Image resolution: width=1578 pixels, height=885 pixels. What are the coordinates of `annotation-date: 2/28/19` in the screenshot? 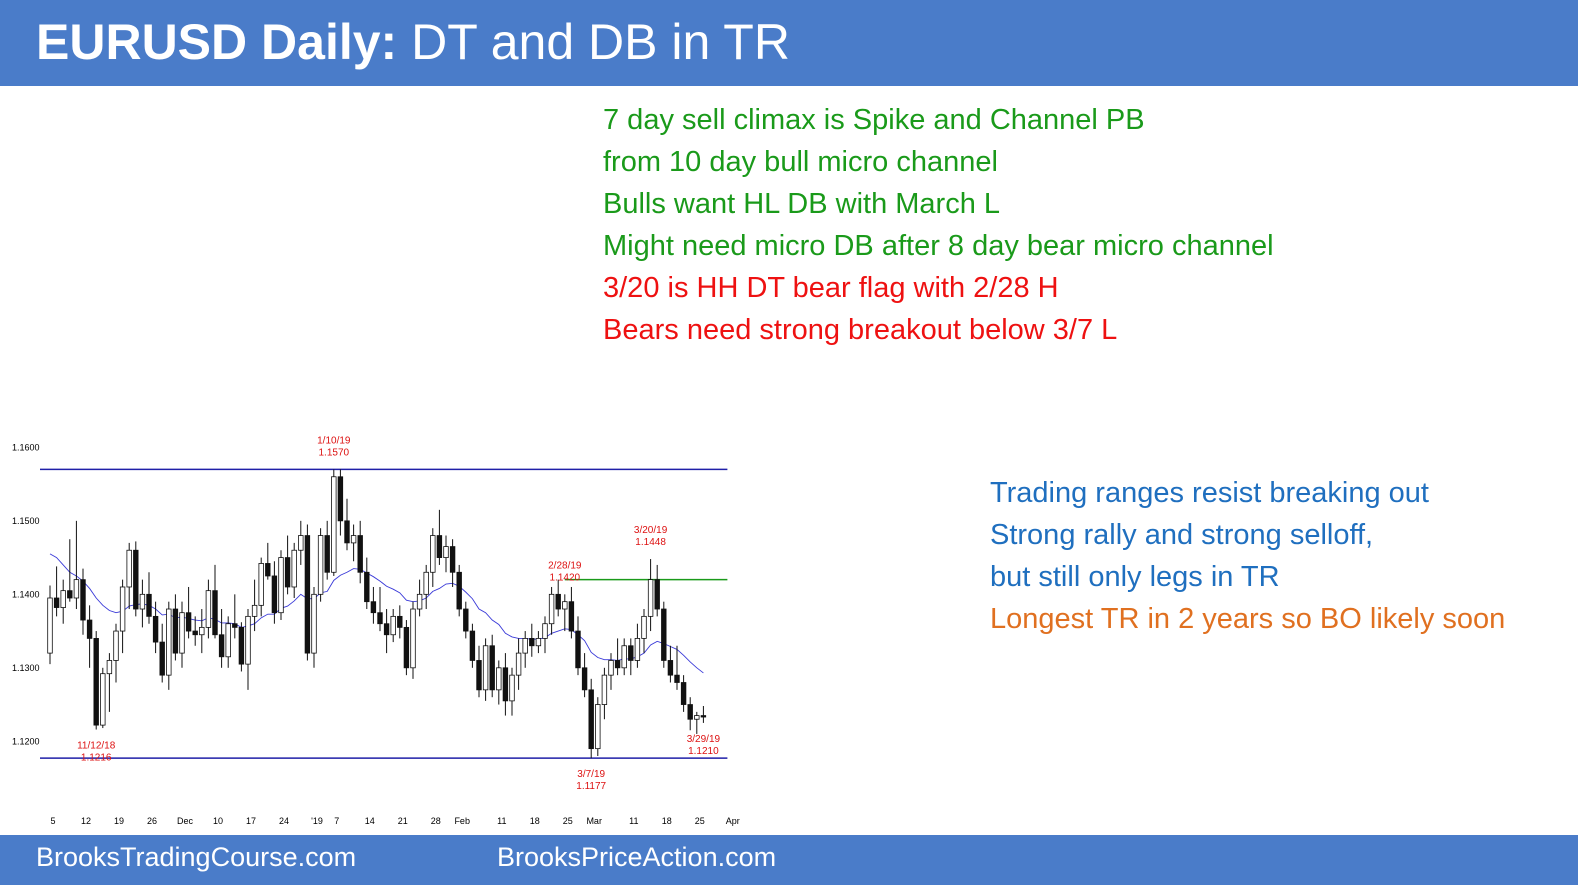 It's located at (565, 565).